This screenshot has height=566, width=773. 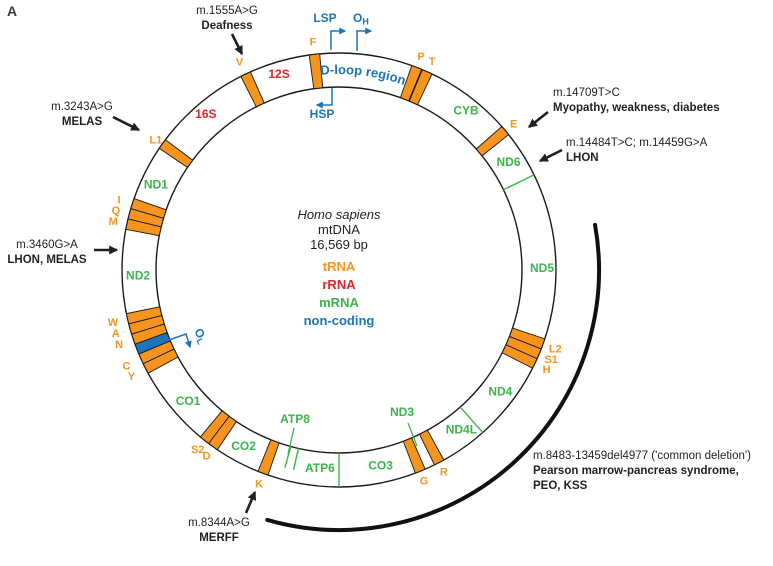 I want to click on lsp-arrow, so click(x=338, y=38).